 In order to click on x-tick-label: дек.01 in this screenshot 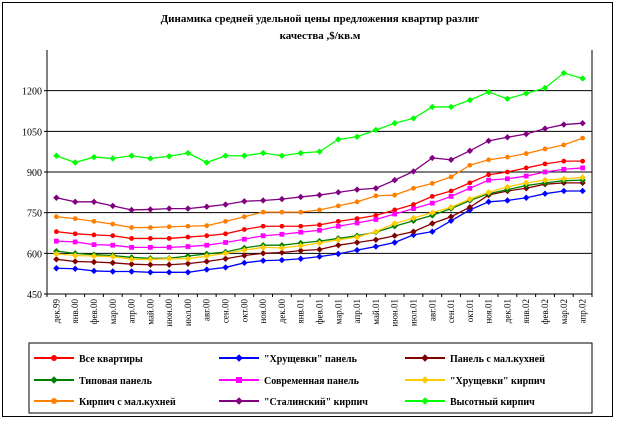, I will do `click(507, 311)`.